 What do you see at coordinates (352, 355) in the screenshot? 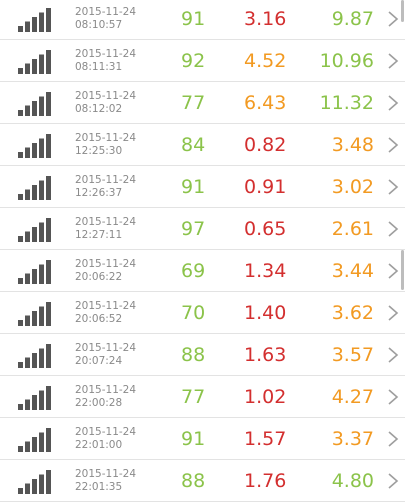
I see `value-2: 3.57` at bounding box center [352, 355].